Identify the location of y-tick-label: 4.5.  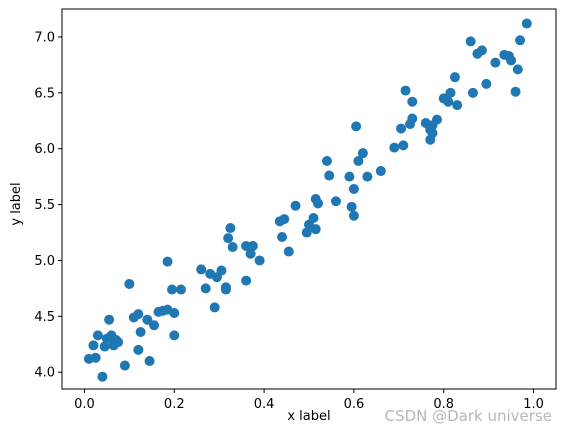
(44, 317).